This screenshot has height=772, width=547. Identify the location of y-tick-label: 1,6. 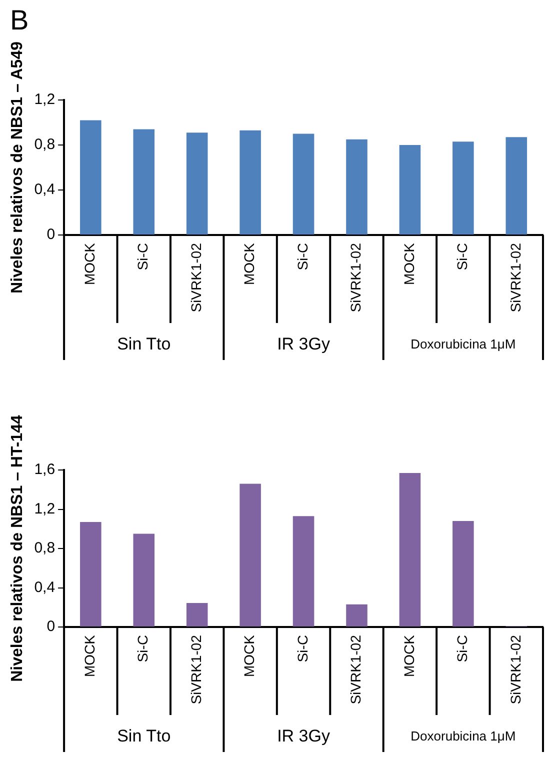
(45, 469).